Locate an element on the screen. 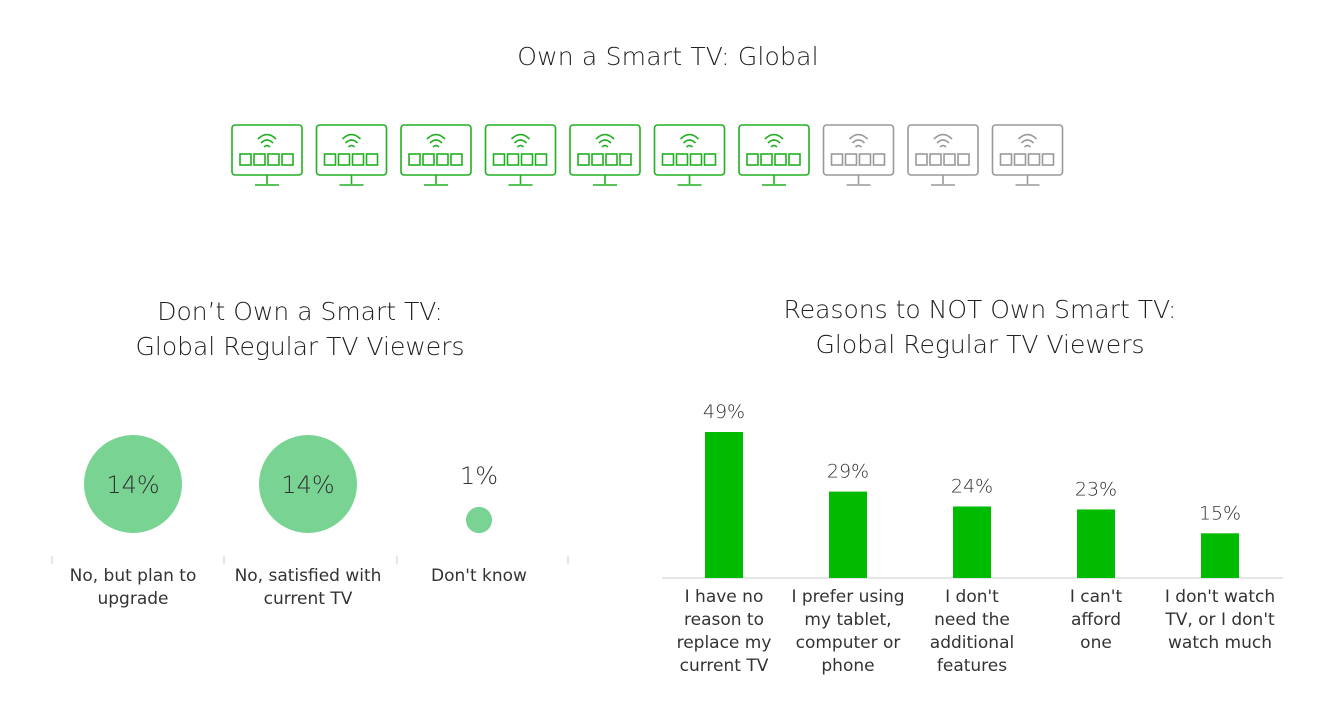 Image resolution: width=1336 pixels, height=727 pixels. bar-category-label-line: one is located at coordinates (1096, 643).